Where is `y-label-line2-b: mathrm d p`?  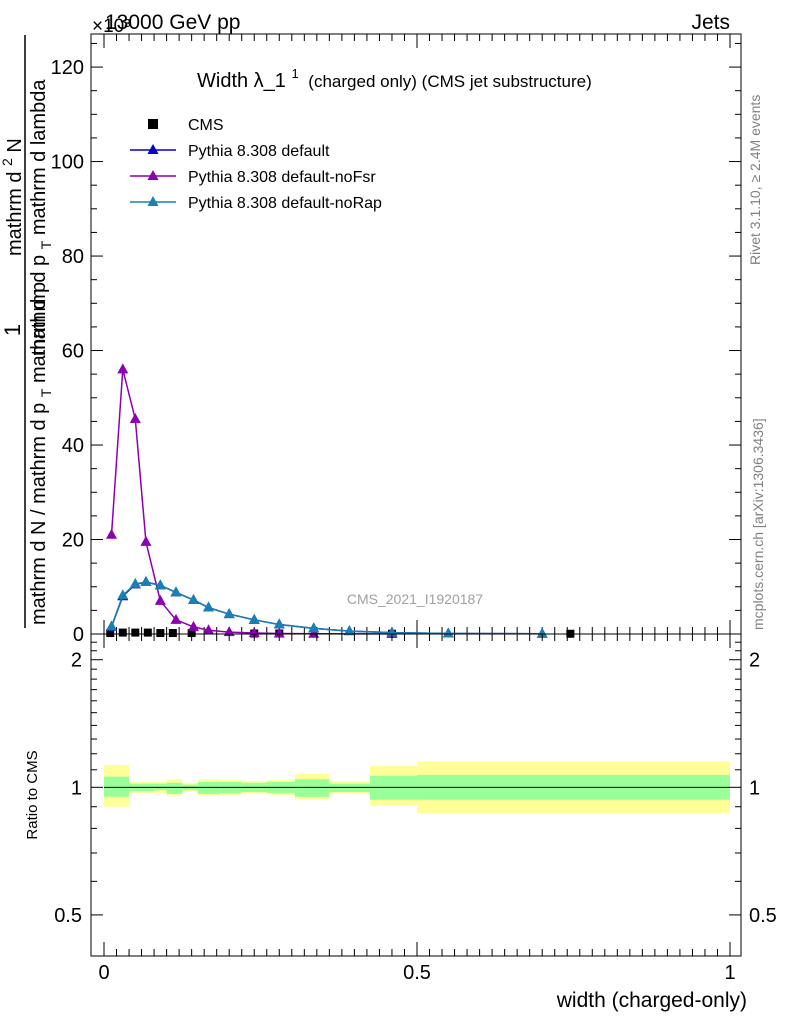 y-label-line2-b: mathrm d p is located at coordinates (39, 332).